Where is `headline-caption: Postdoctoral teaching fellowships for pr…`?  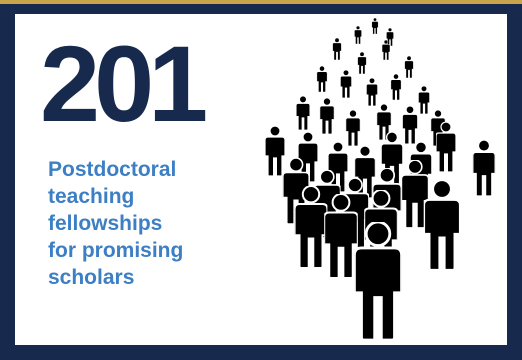 headline-caption: Postdoctoral teaching fellowships for pr… is located at coordinates (143, 223).